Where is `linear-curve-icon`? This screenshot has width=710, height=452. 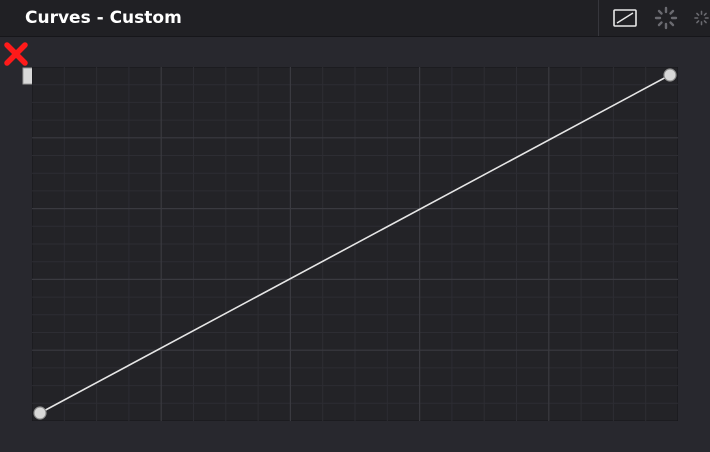 linear-curve-icon is located at coordinates (625, 18).